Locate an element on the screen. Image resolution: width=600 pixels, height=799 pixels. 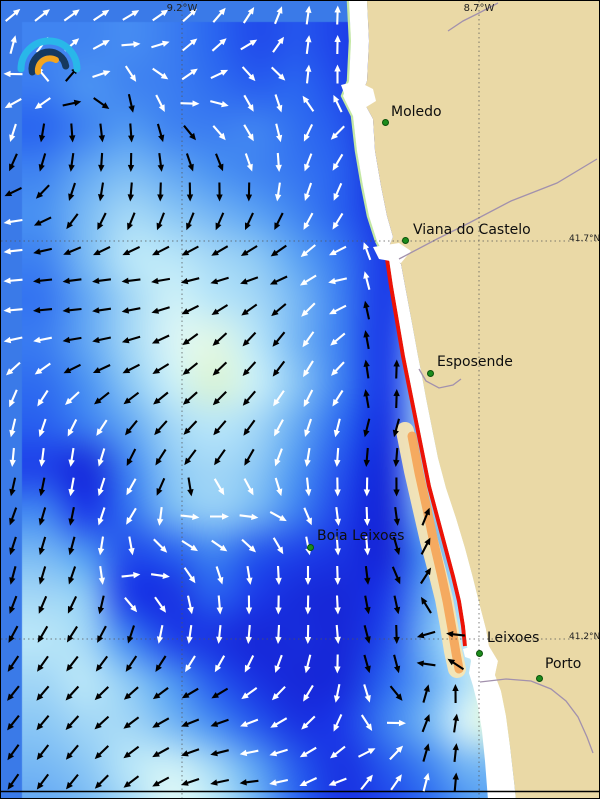
logo-middle-arc is located at coordinates (49, 62).